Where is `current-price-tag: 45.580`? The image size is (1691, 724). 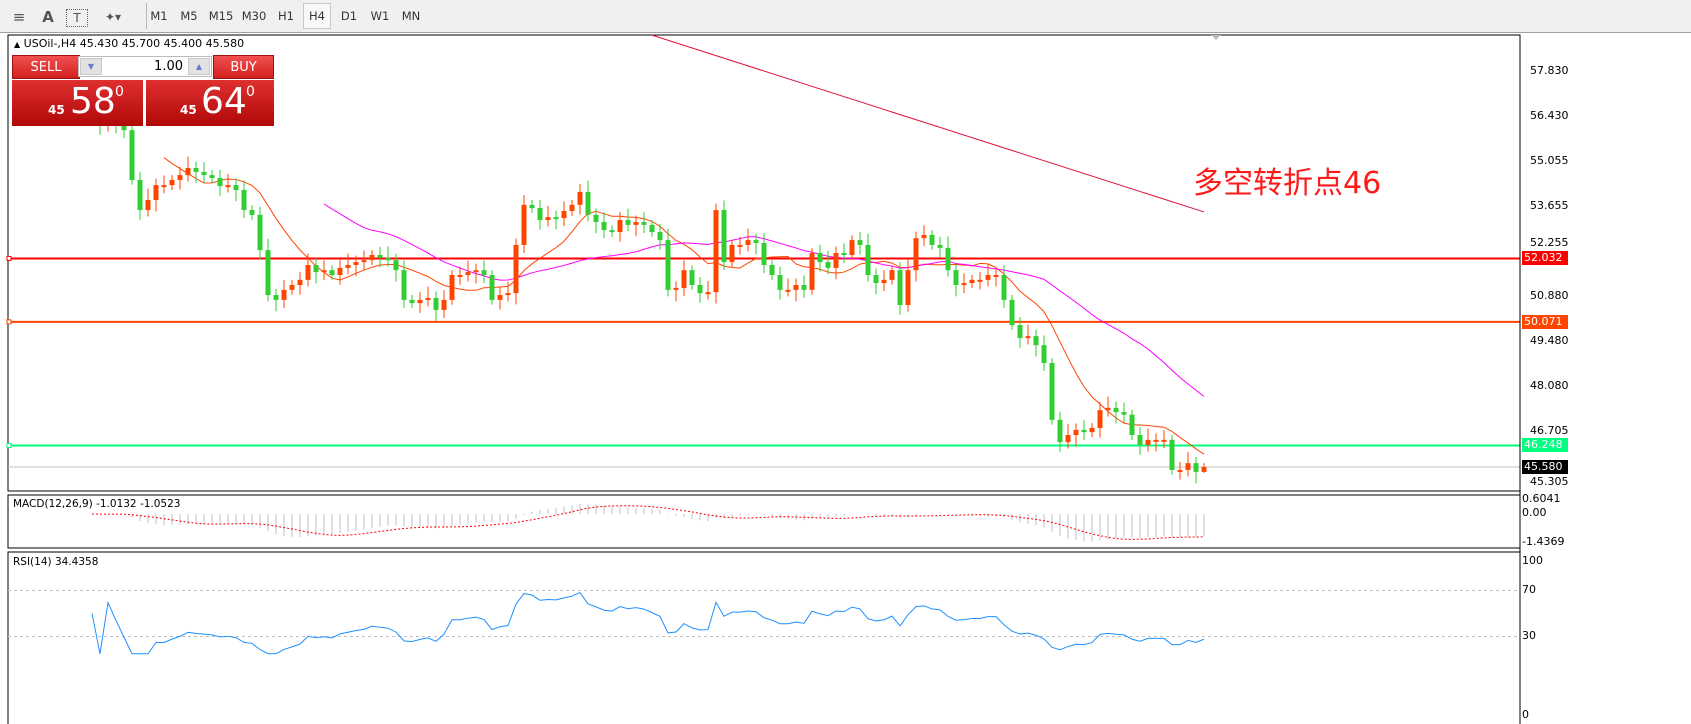 current-price-tag: 45.580 is located at coordinates (1545, 467).